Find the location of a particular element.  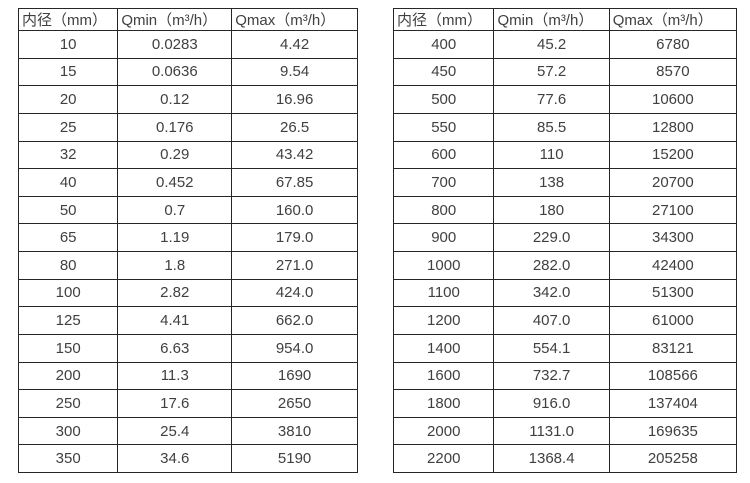

table-cell: 700 is located at coordinates (443, 182).